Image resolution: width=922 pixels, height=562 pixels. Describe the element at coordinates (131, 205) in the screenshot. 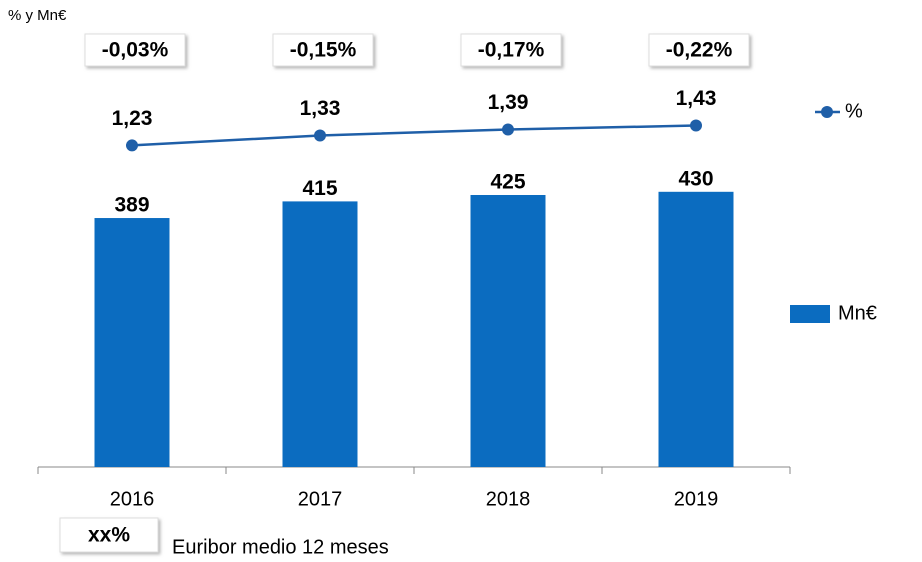

I see `bar-label: 389` at that location.